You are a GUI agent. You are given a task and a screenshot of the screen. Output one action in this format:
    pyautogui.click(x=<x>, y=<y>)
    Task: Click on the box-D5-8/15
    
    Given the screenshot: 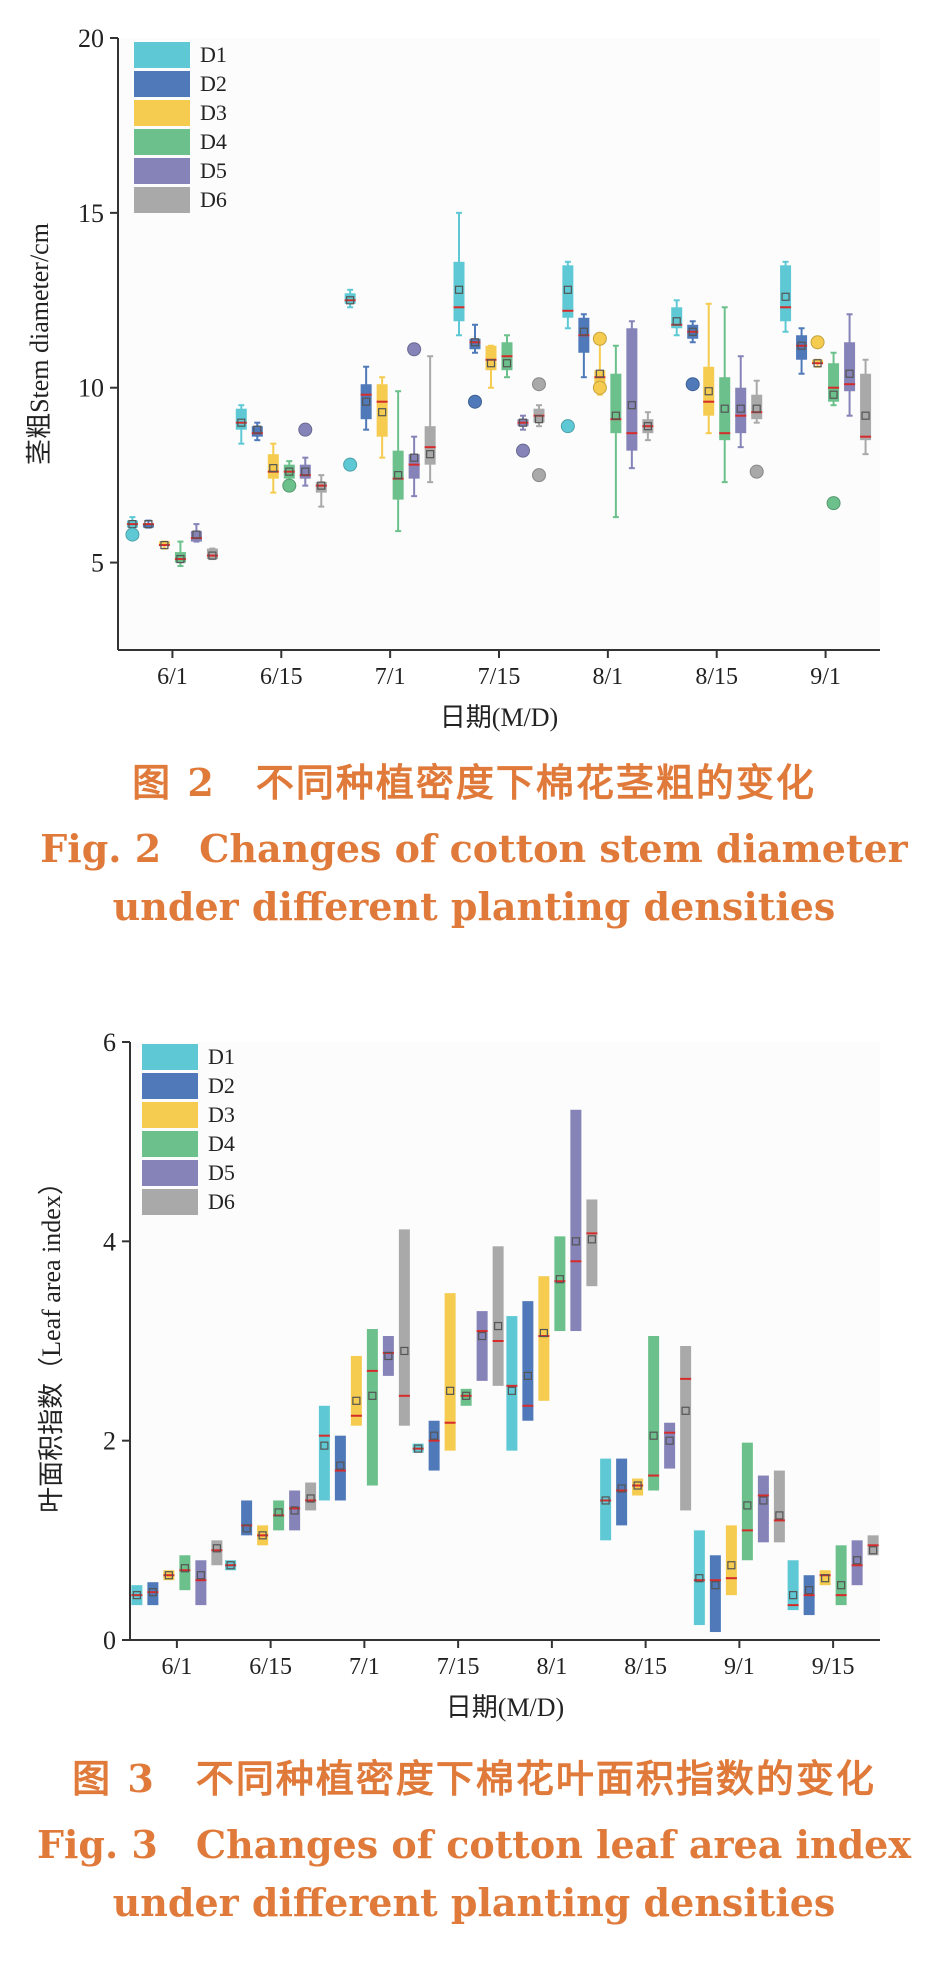 What is the action you would take?
    pyautogui.click(x=670, y=1445)
    